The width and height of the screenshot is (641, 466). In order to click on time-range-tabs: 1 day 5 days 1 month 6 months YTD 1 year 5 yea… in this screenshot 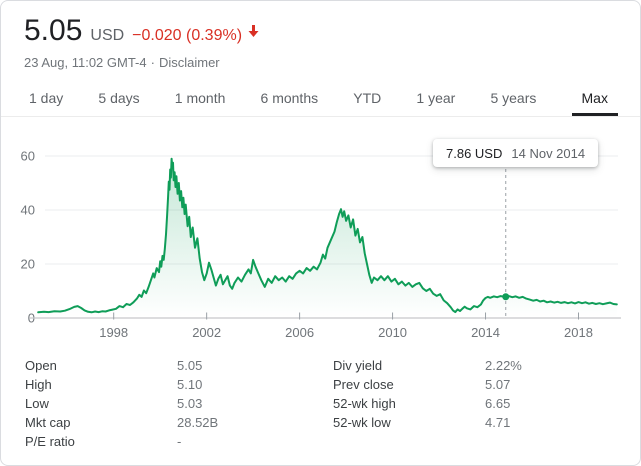, I will do `click(320, 98)`.